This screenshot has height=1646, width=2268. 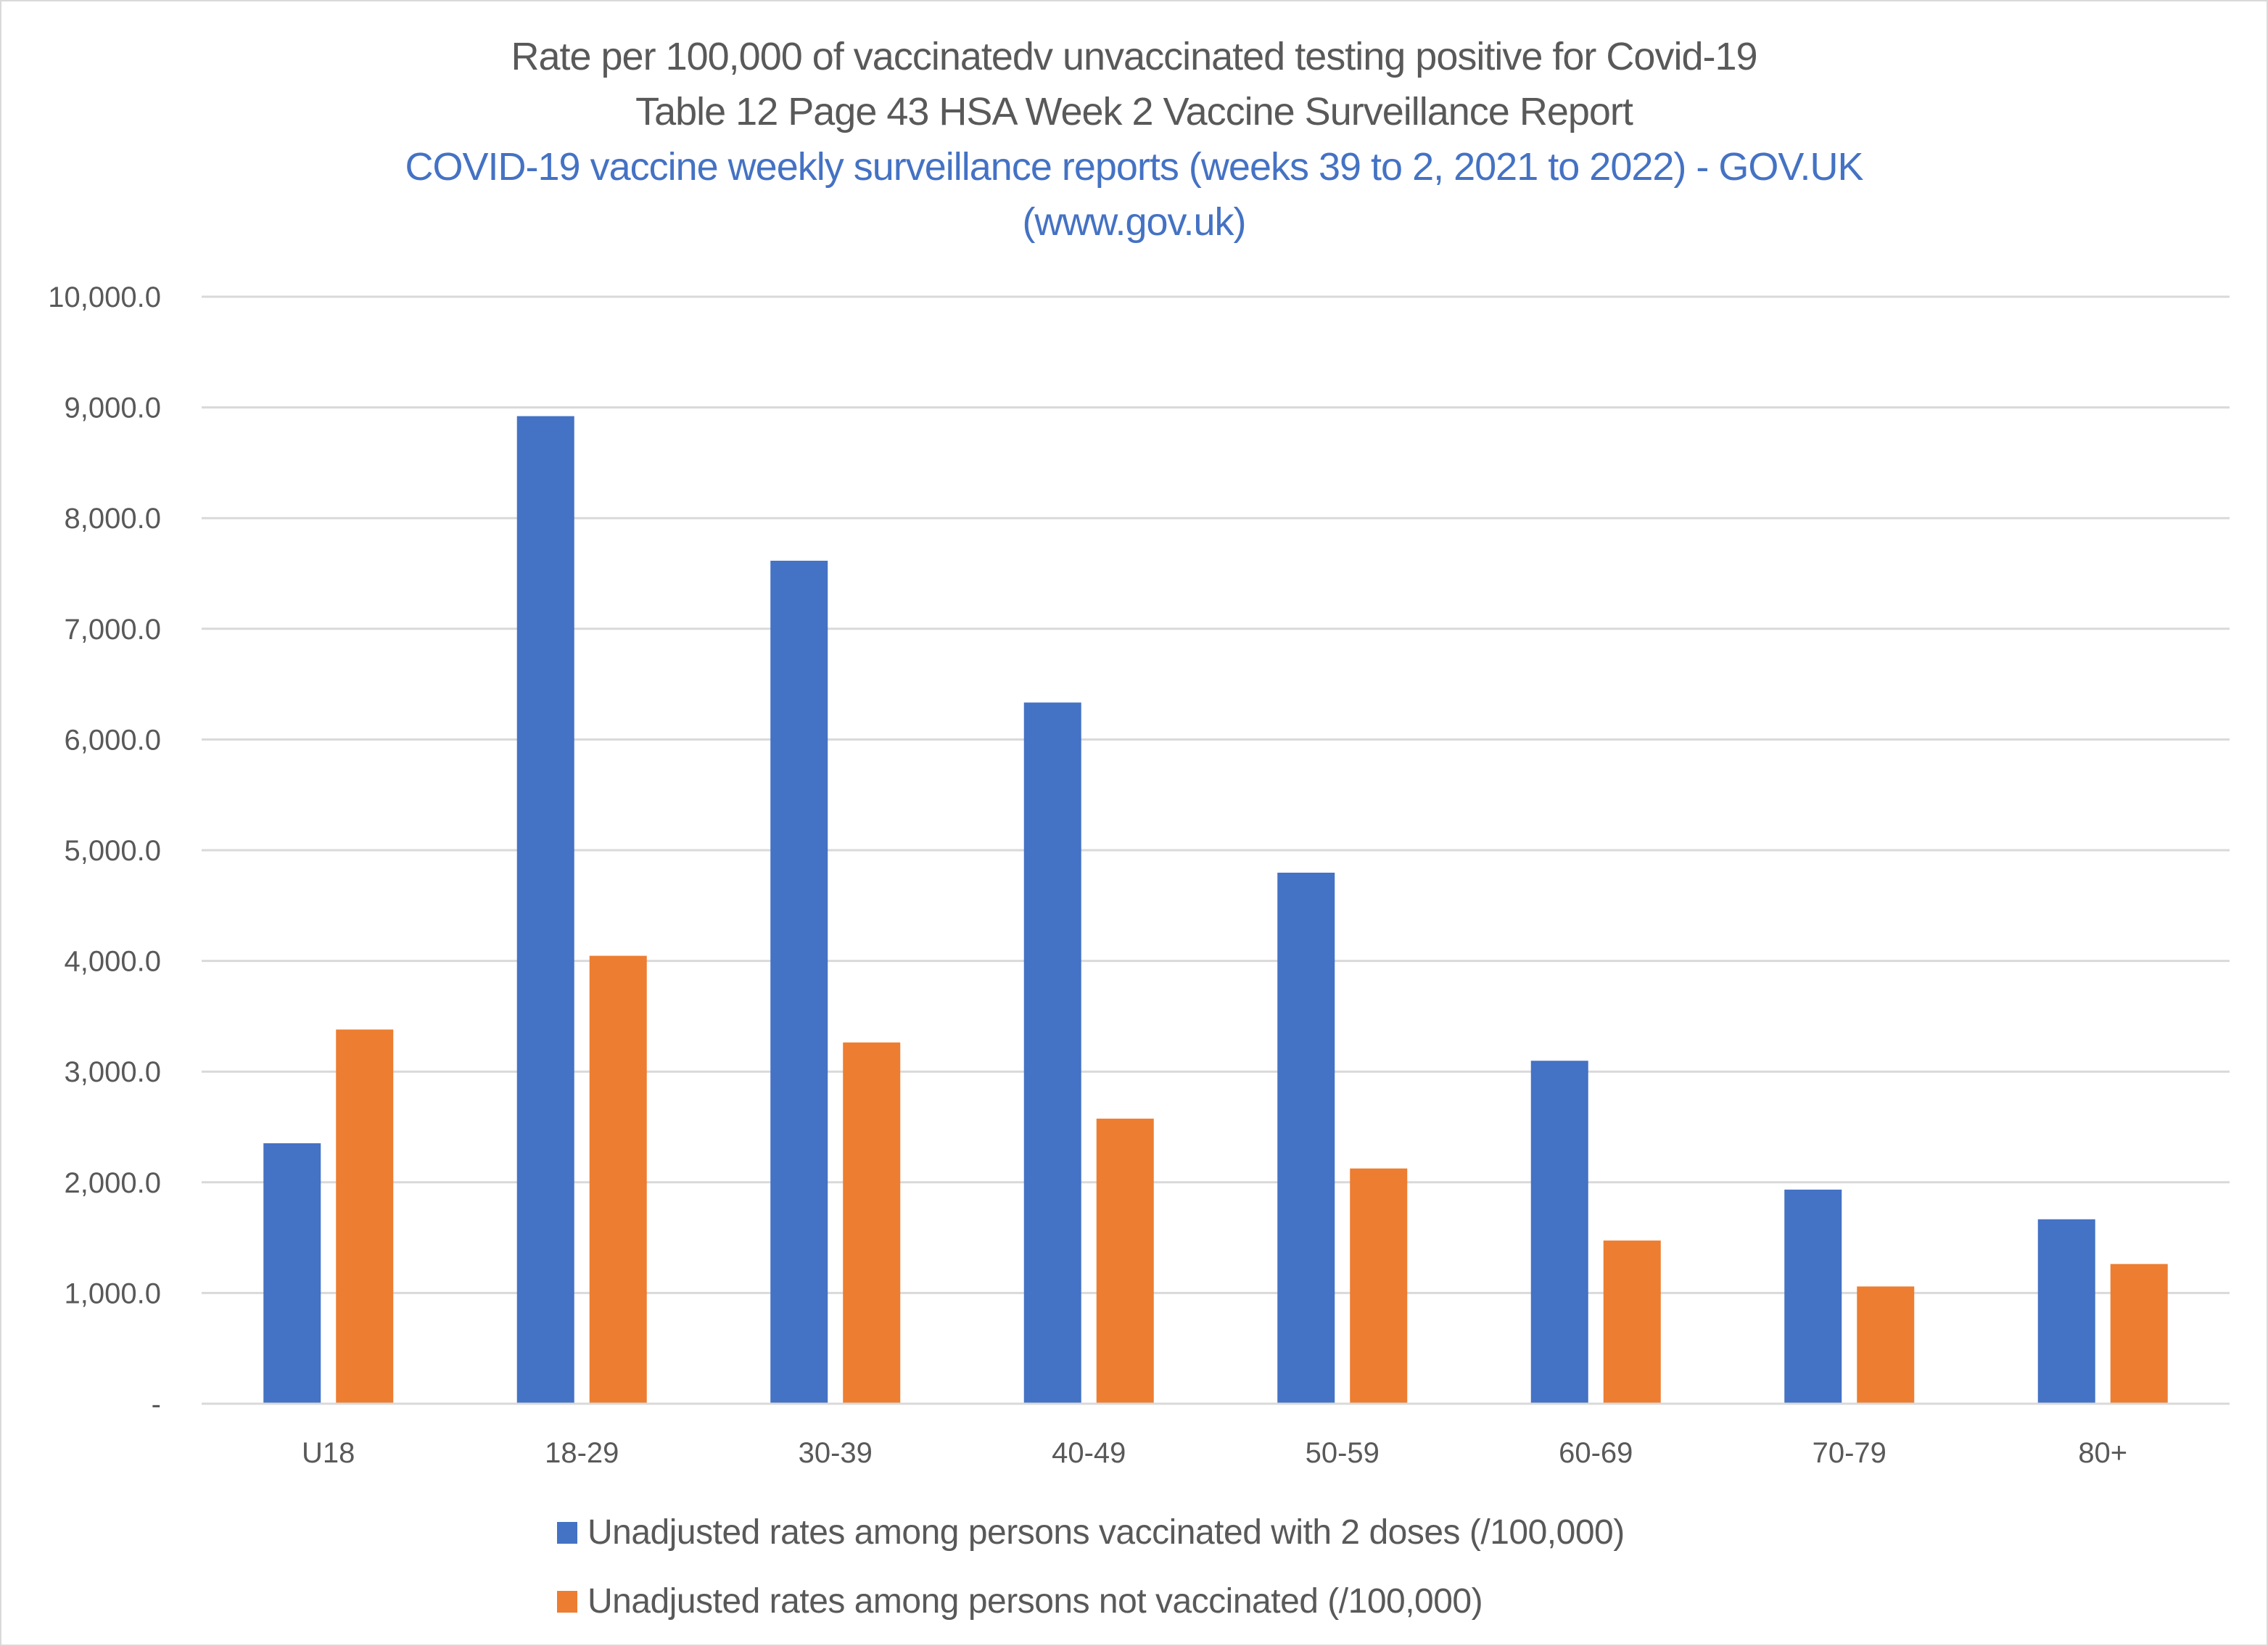 What do you see at coordinates (292, 1273) in the screenshot?
I see `bar-vaccinated-u18` at bounding box center [292, 1273].